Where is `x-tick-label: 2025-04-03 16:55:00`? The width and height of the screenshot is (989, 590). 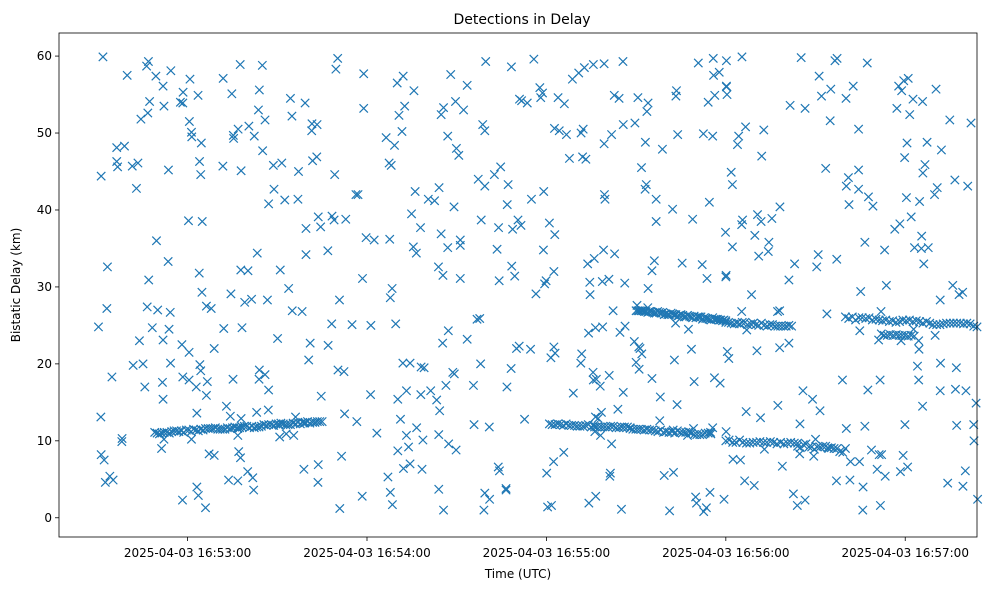 x-tick-label: 2025-04-03 16:55:00 is located at coordinates (546, 553).